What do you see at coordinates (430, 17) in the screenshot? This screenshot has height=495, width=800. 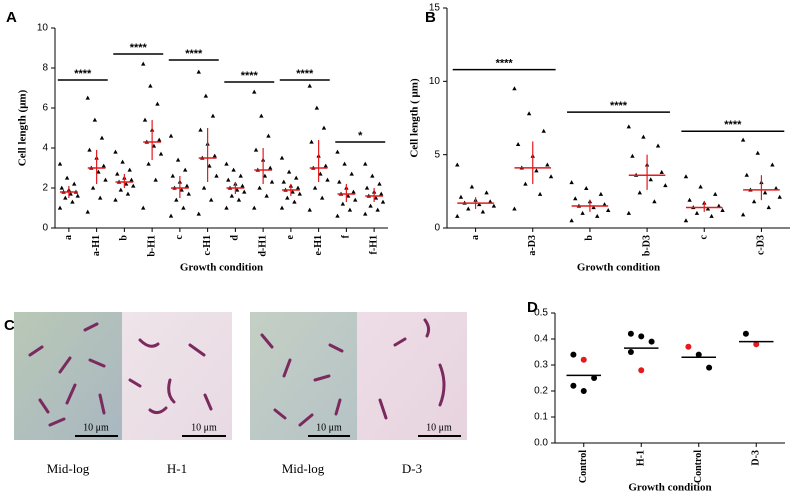 I see `panel-label: B` at bounding box center [430, 17].